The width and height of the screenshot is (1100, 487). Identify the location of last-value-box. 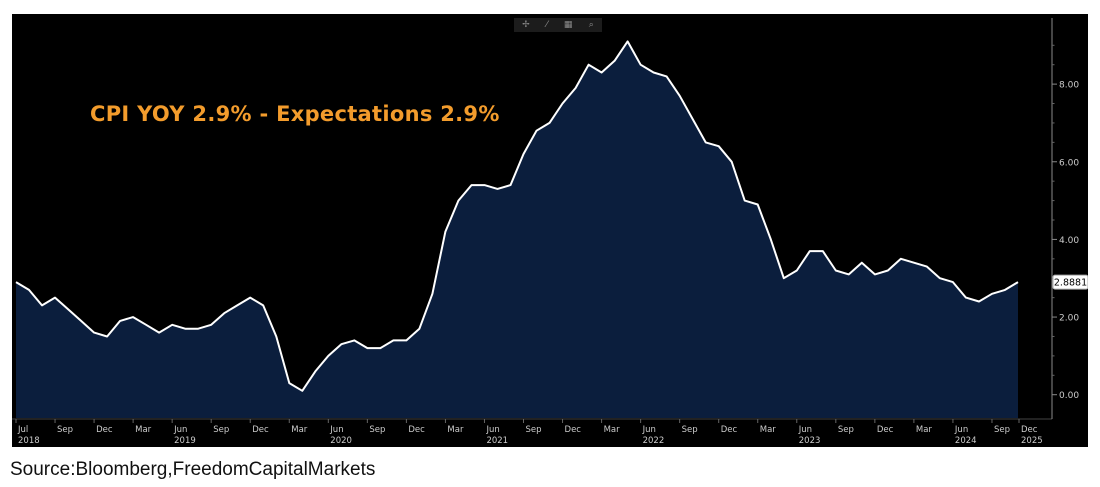
(1070, 282).